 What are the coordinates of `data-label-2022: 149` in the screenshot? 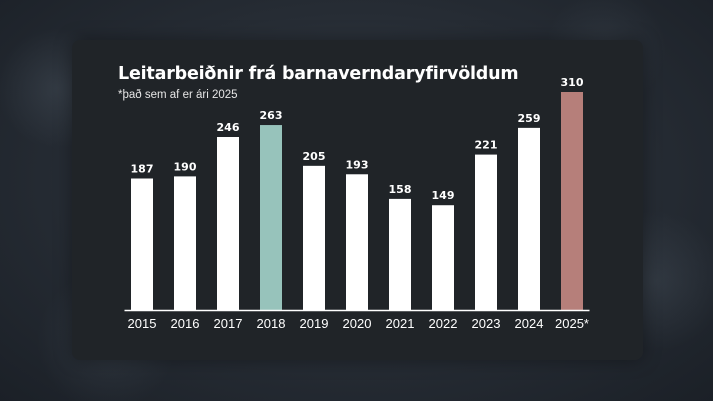 It's located at (443, 195).